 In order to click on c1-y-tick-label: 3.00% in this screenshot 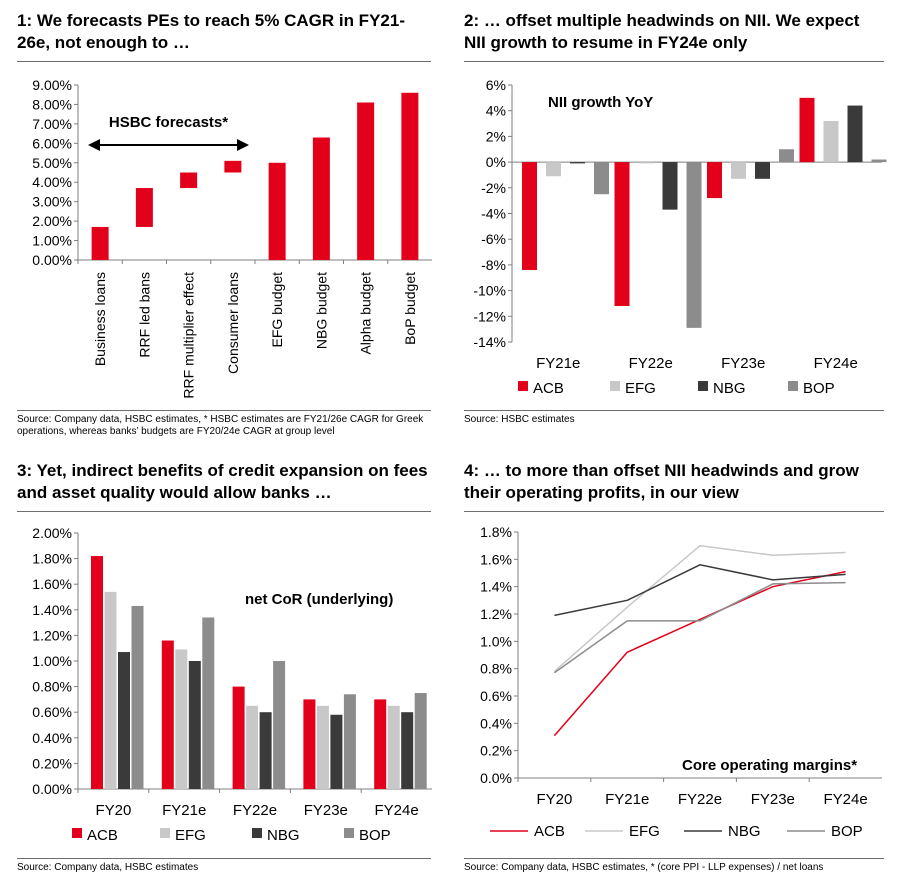, I will do `click(52, 202)`.